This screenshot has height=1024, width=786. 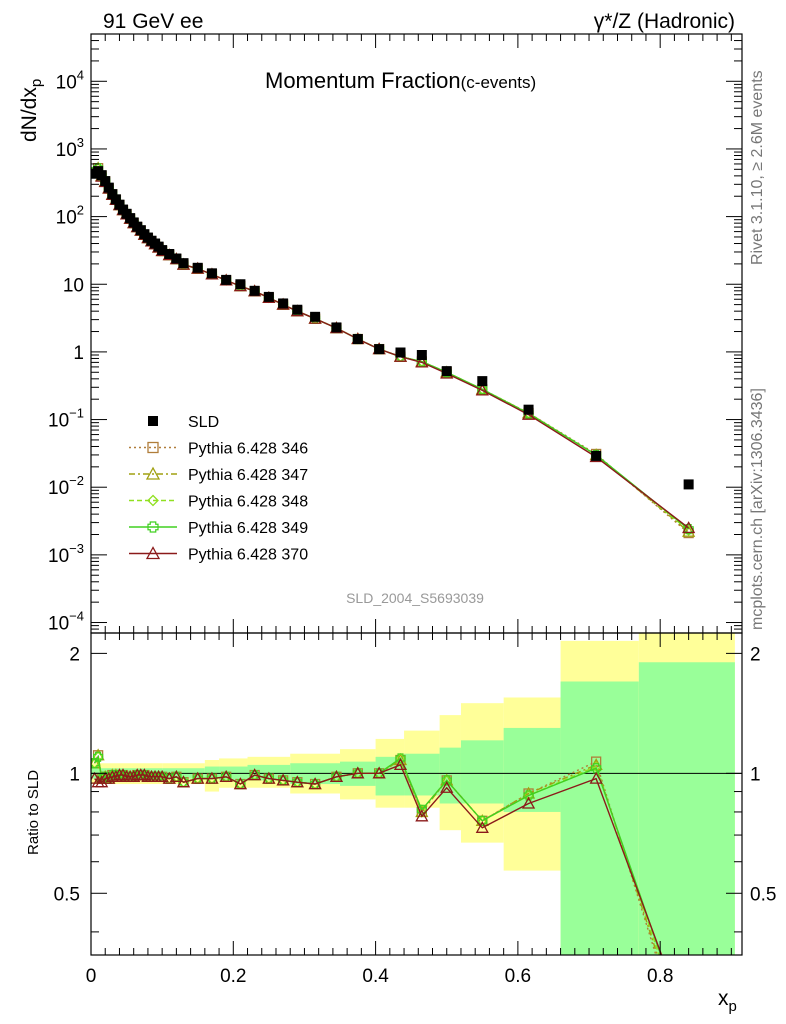 I want to click on main-y-tick-label: 10⁻¹, so click(x=66, y=419).